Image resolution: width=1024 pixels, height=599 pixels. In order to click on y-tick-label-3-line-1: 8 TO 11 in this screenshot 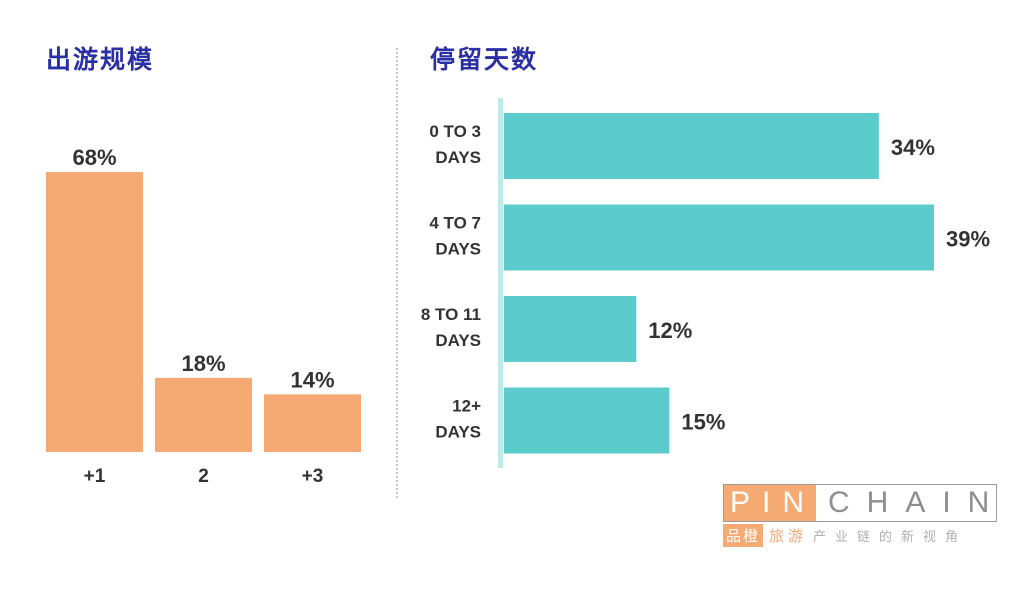, I will do `click(451, 314)`.